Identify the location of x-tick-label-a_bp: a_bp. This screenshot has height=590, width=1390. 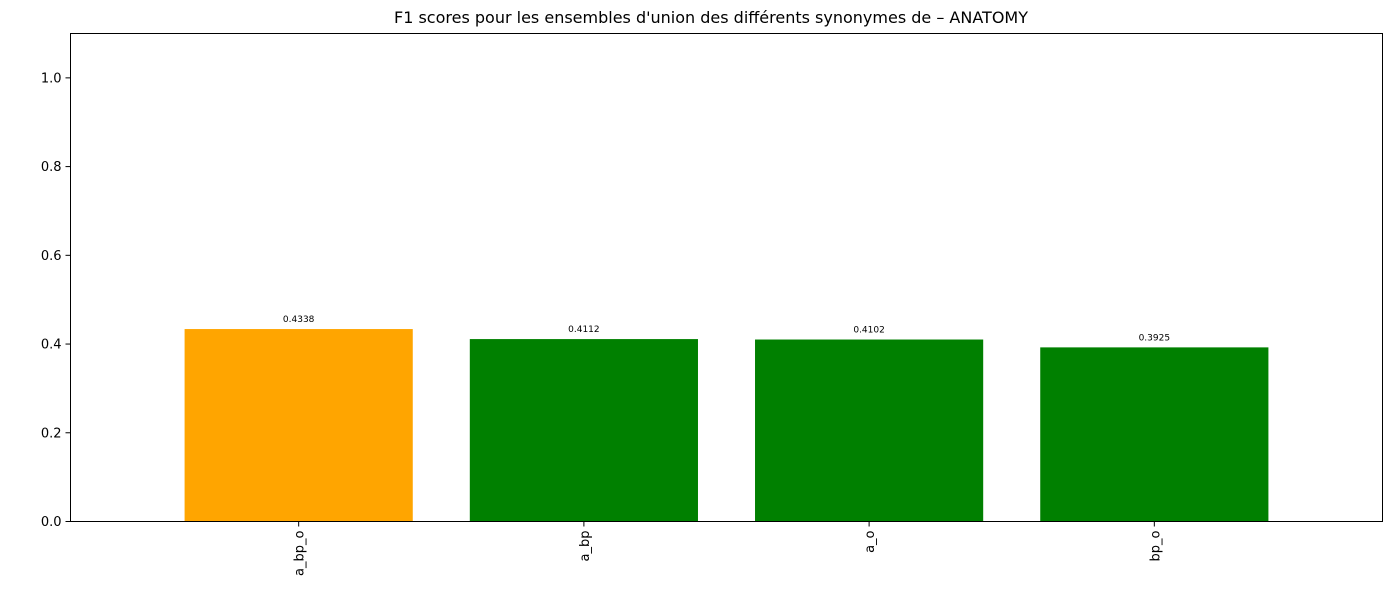
(585, 546).